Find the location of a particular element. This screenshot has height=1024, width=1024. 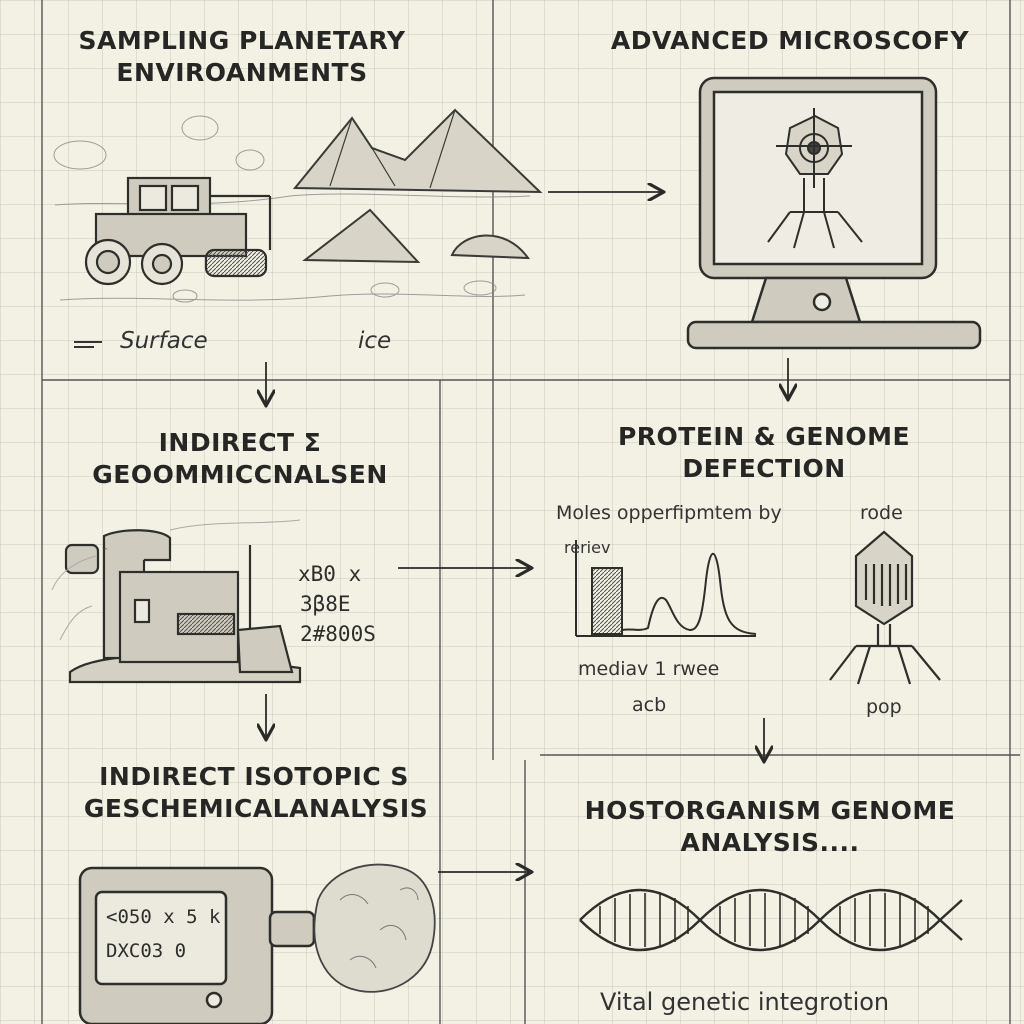

screen-line-1: <050 x 5 k is located at coordinates (163, 917).